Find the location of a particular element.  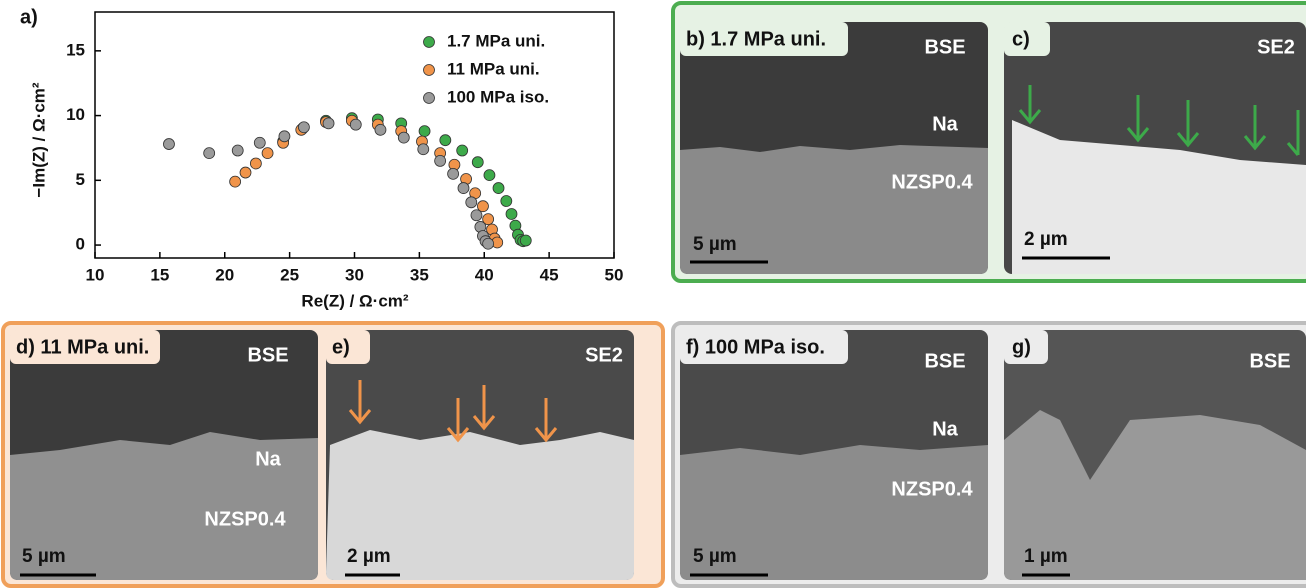

x-tick-label: 30 is located at coordinates (354, 274).